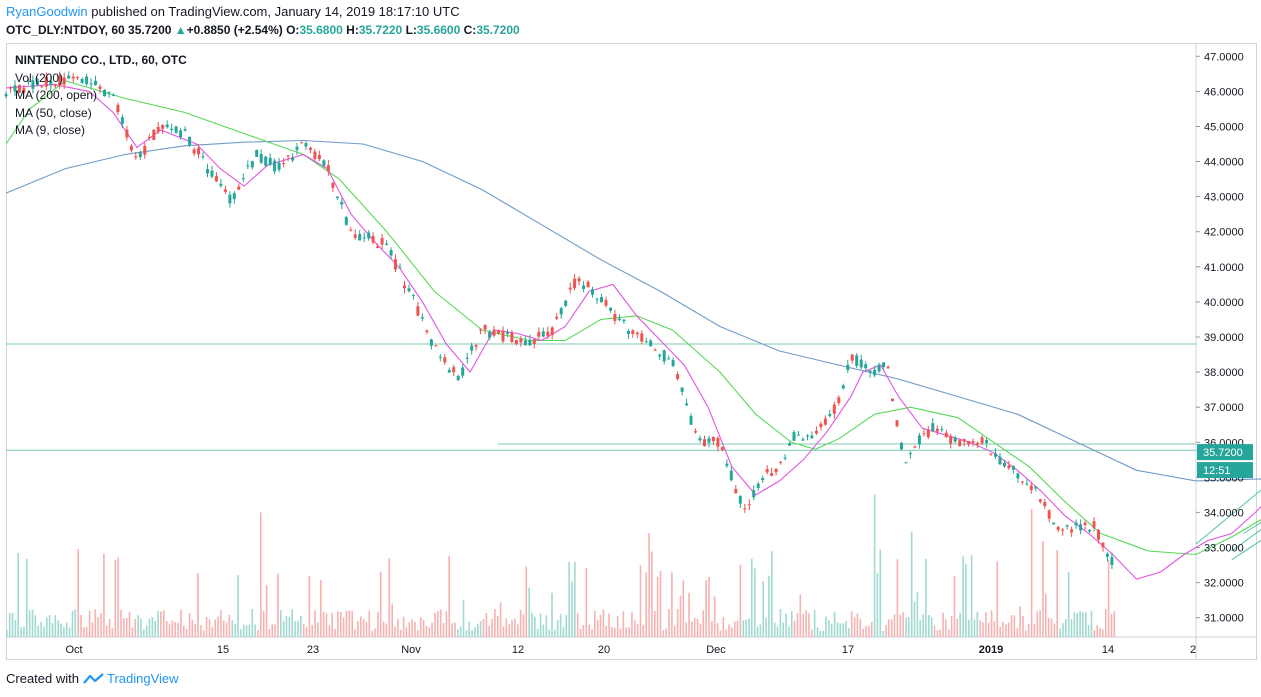  Describe the element at coordinates (131, 679) in the screenshot. I see `tradingview-link: TradingView` at that location.